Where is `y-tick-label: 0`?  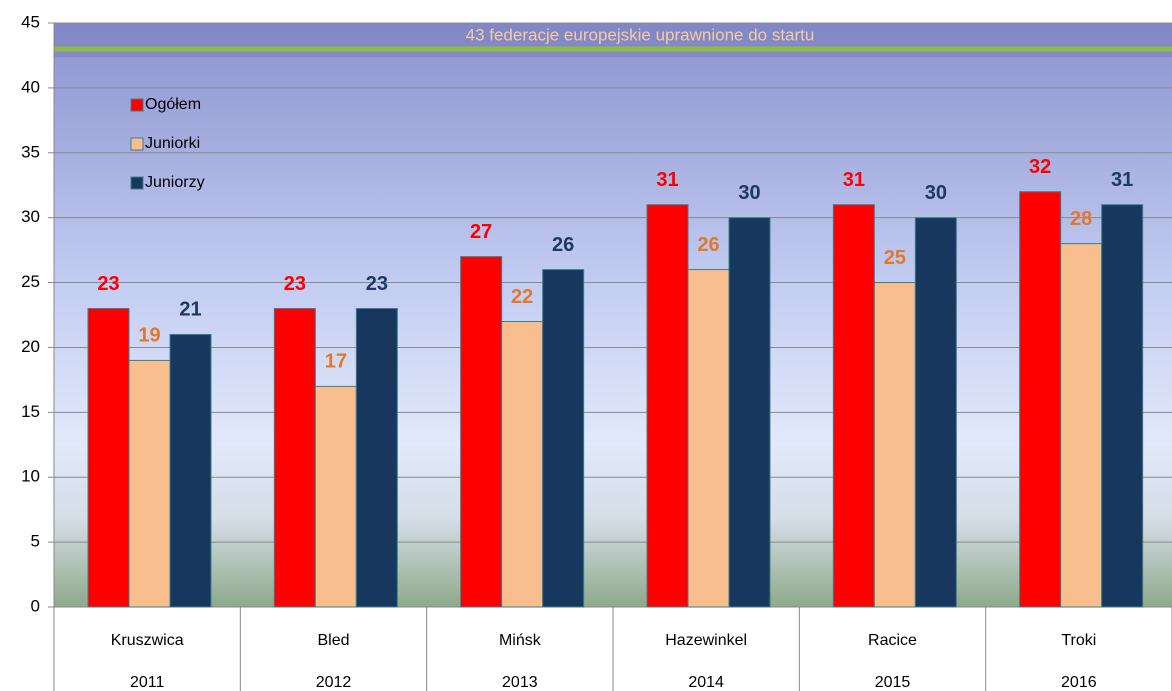
y-tick-label: 0 is located at coordinates (35, 605).